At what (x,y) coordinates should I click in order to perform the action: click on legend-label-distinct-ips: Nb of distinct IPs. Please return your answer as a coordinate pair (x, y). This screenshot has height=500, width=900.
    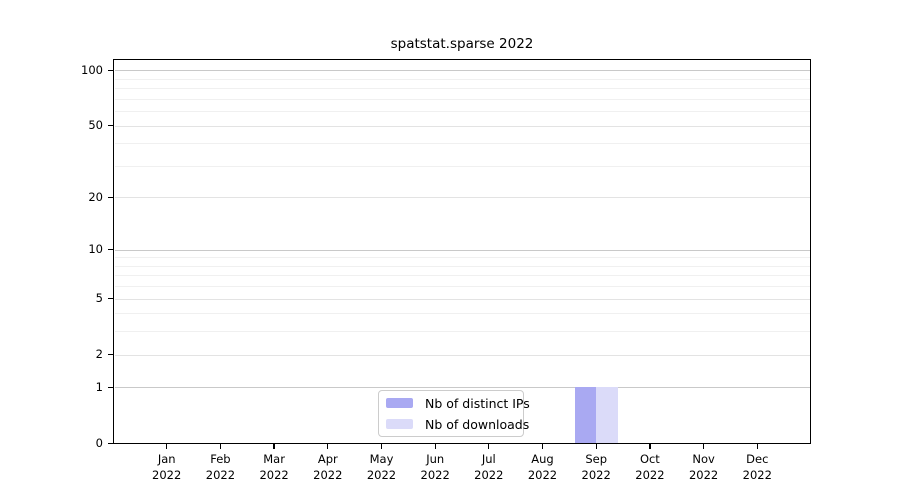
    Looking at the image, I should click on (477, 403).